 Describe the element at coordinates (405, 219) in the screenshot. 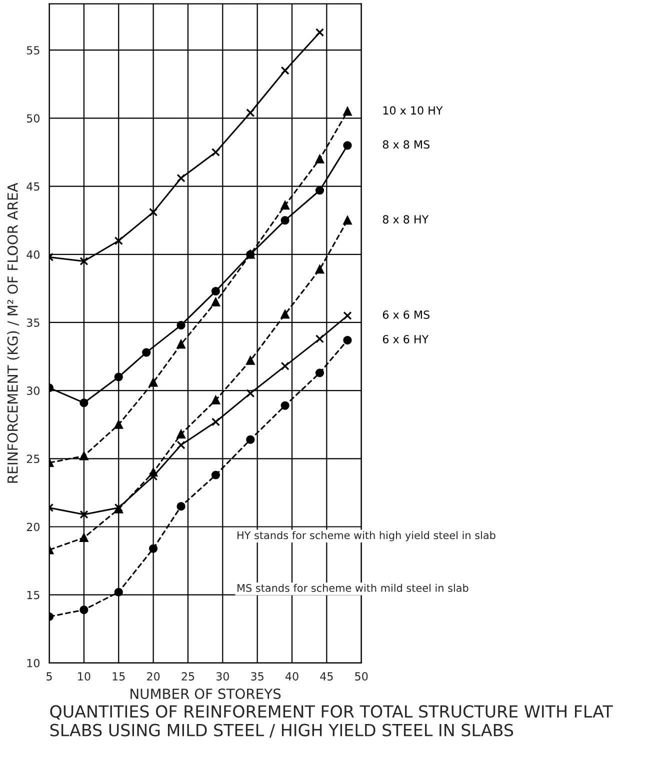

I see `text: 8 x 8 HY` at that location.